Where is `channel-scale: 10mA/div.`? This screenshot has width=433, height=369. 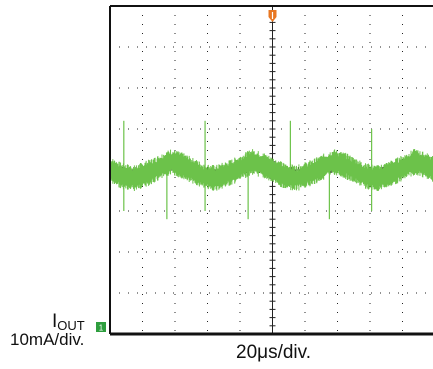 channel-scale: 10mA/div. is located at coordinates (47, 339).